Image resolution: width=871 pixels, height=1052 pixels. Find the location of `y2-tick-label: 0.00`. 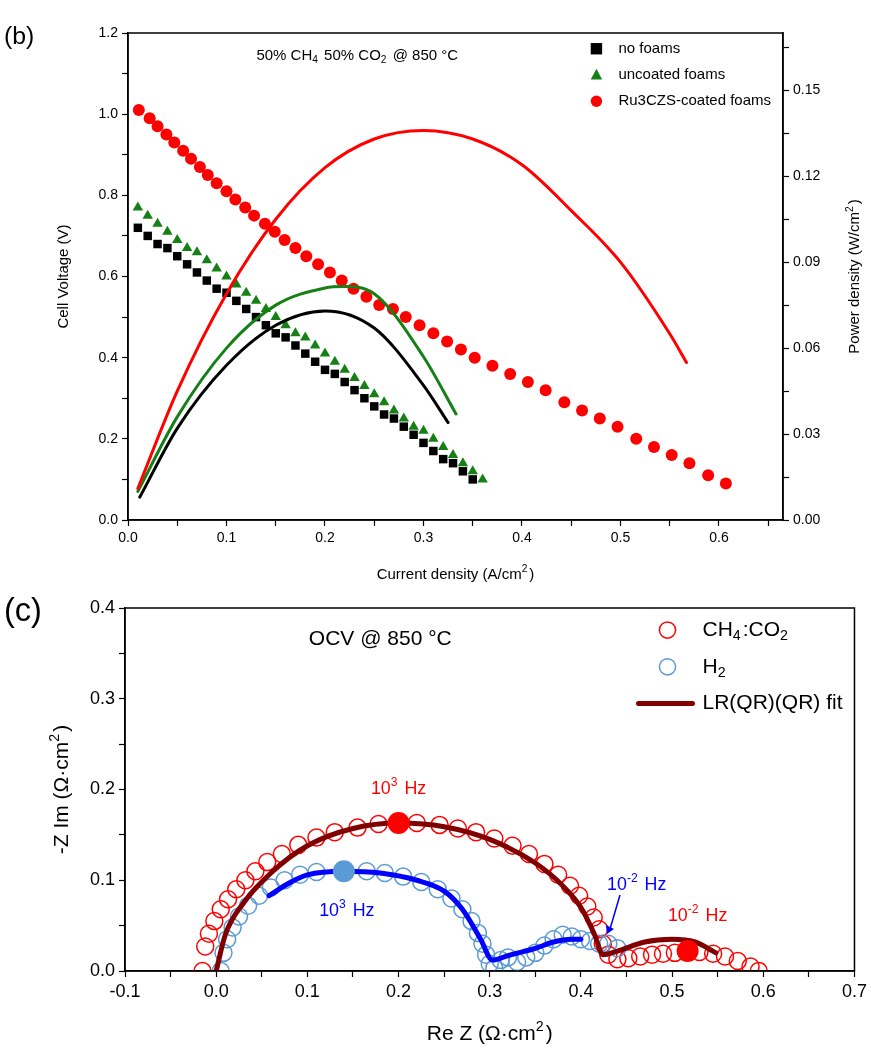

y2-tick-label: 0.00 is located at coordinates (807, 518).